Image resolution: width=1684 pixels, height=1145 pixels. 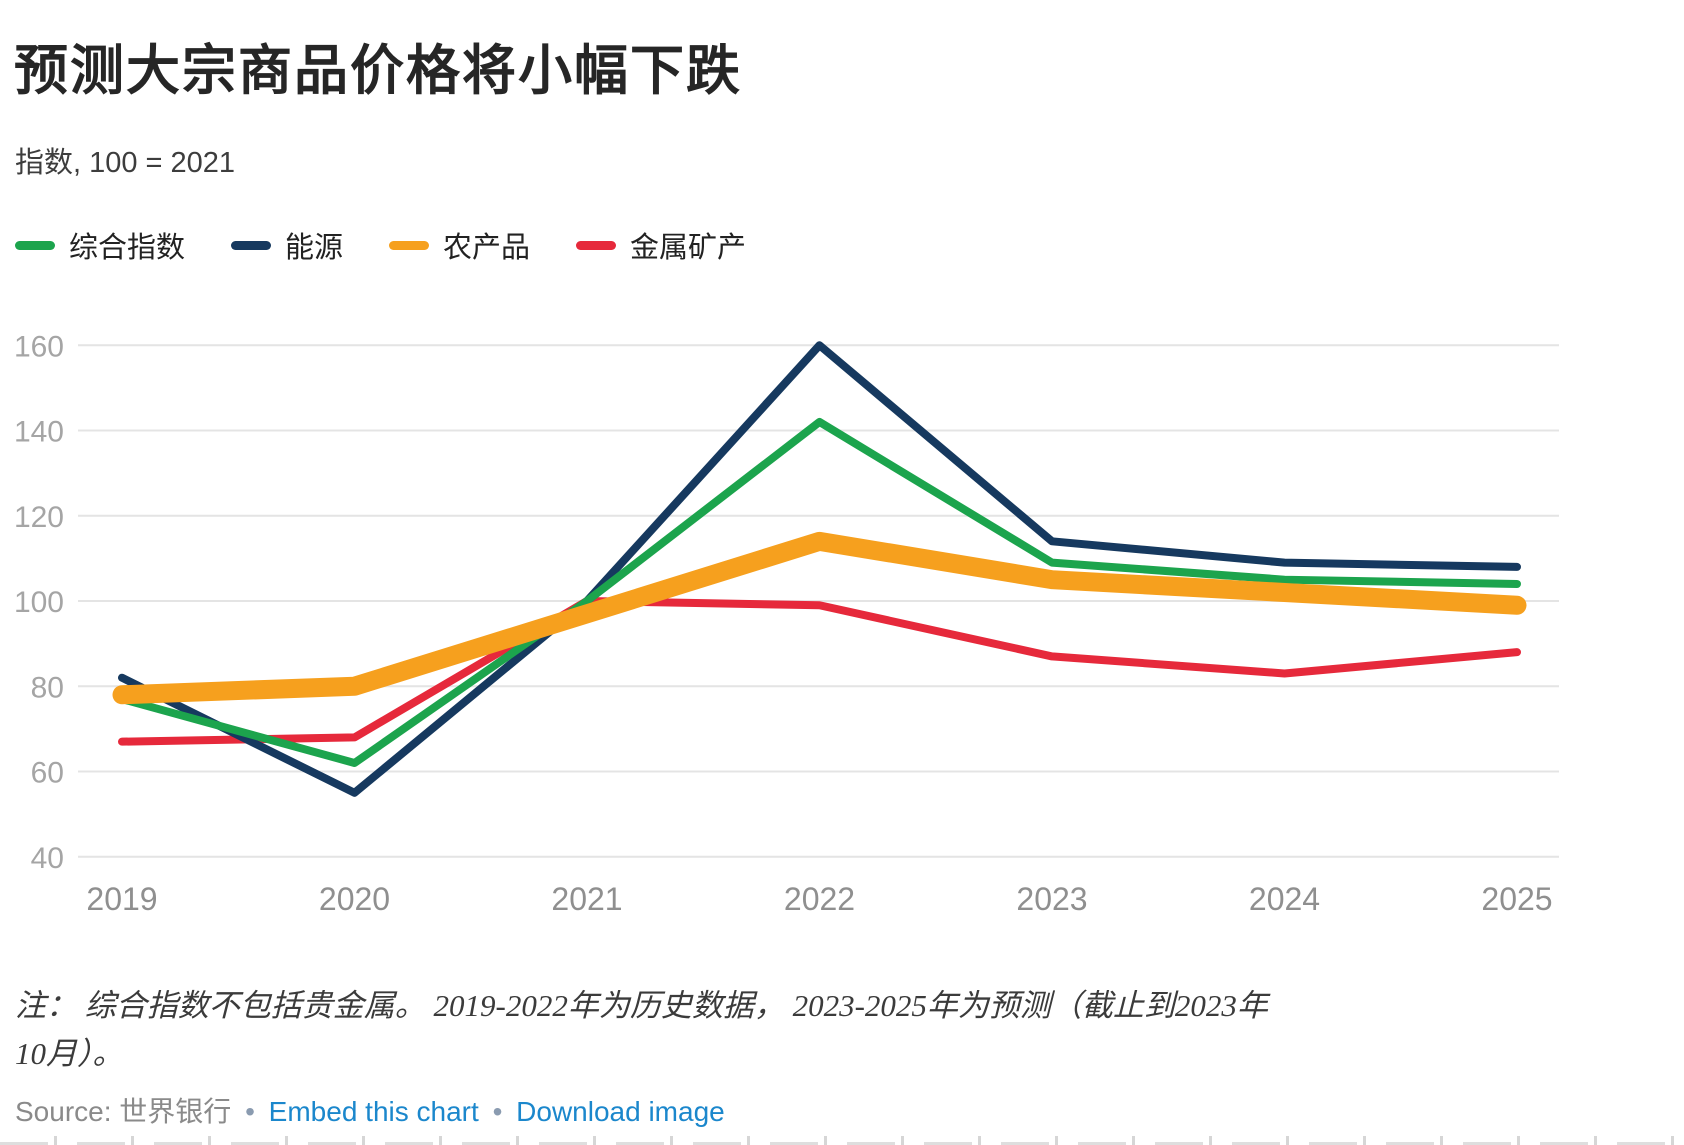 What do you see at coordinates (380, 245) in the screenshot?
I see `legend: 综合指数 能源 农产品 金属矿产` at bounding box center [380, 245].